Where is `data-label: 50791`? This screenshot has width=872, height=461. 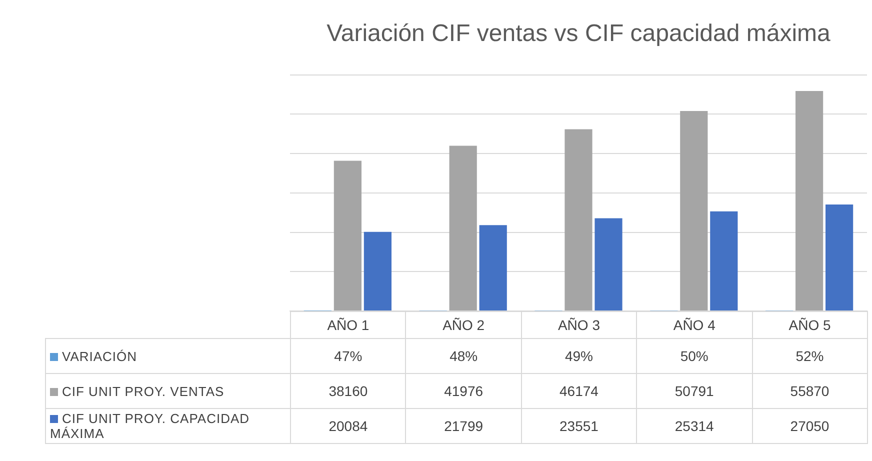 data-label: 50791 is located at coordinates (694, 391).